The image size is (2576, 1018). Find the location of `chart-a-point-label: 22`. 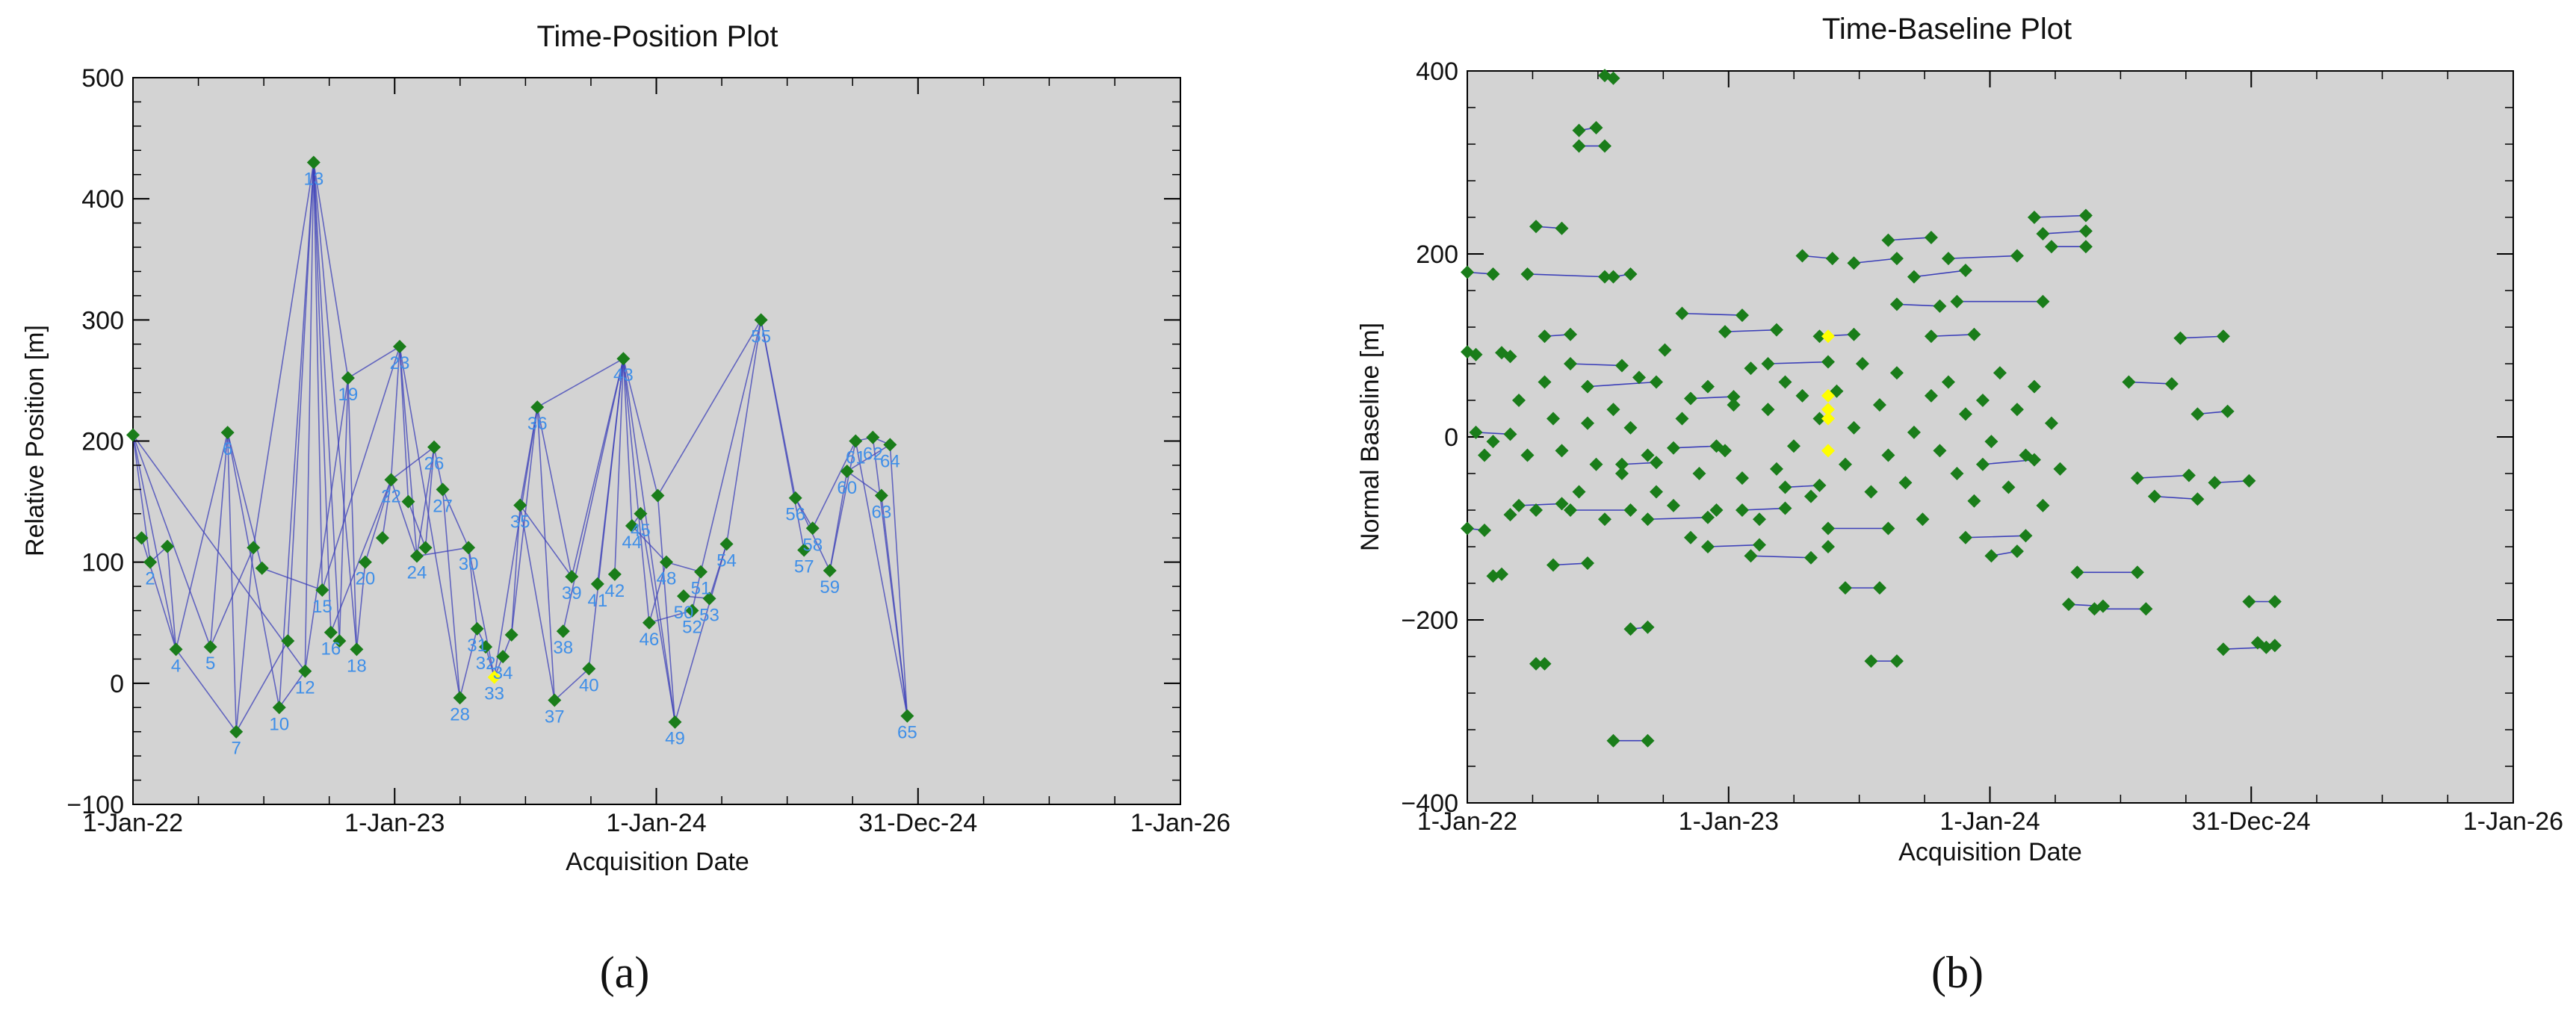

chart-a-point-label: 22 is located at coordinates (391, 496).